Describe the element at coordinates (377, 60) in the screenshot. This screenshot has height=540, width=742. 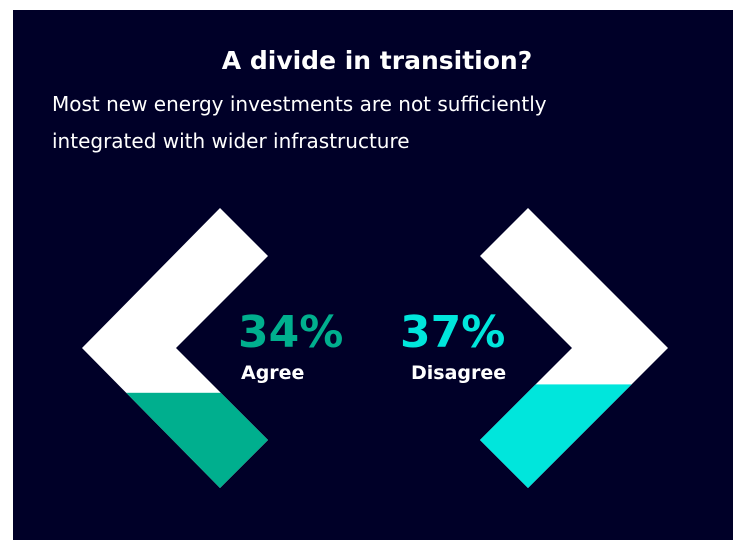
I see `chart-title: A divide in transition?` at that location.